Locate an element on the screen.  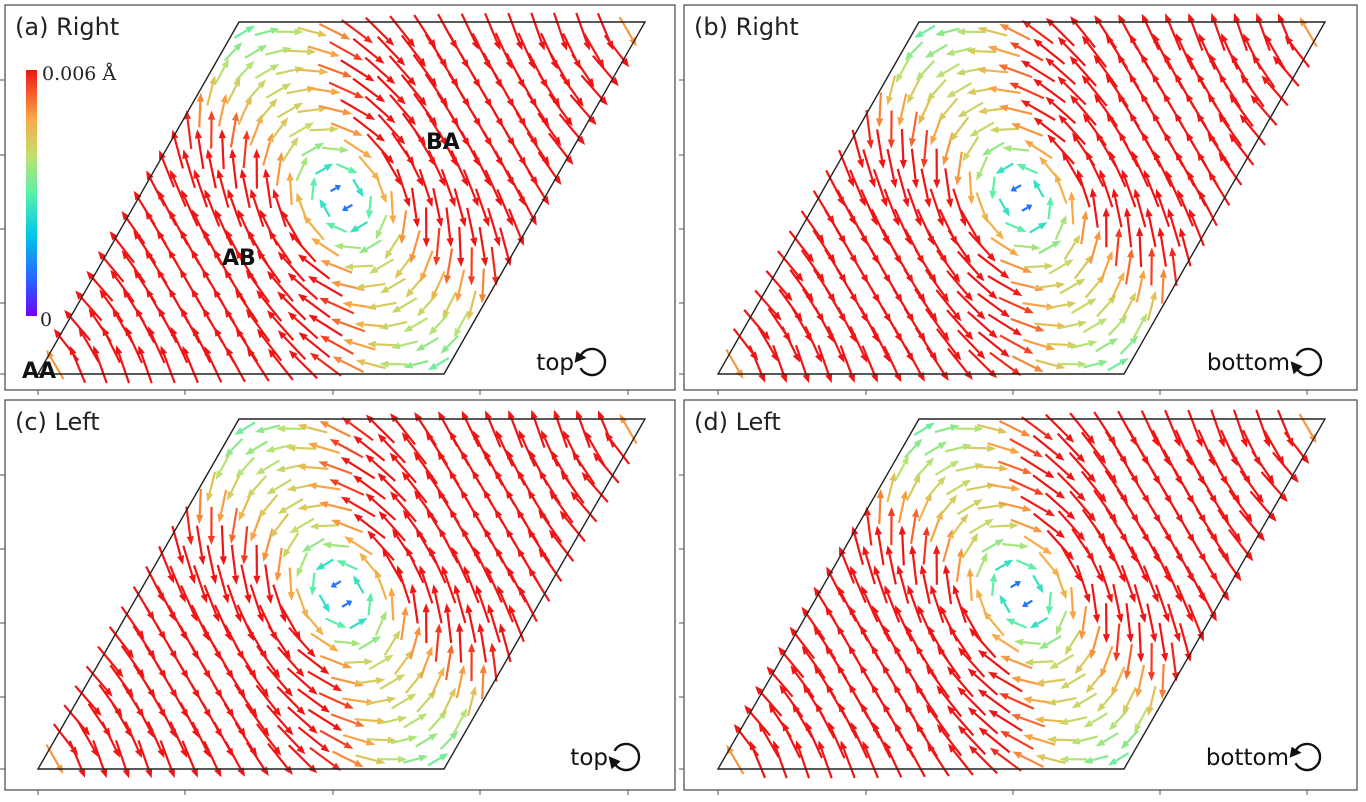
region-label: AA is located at coordinates (39, 371).